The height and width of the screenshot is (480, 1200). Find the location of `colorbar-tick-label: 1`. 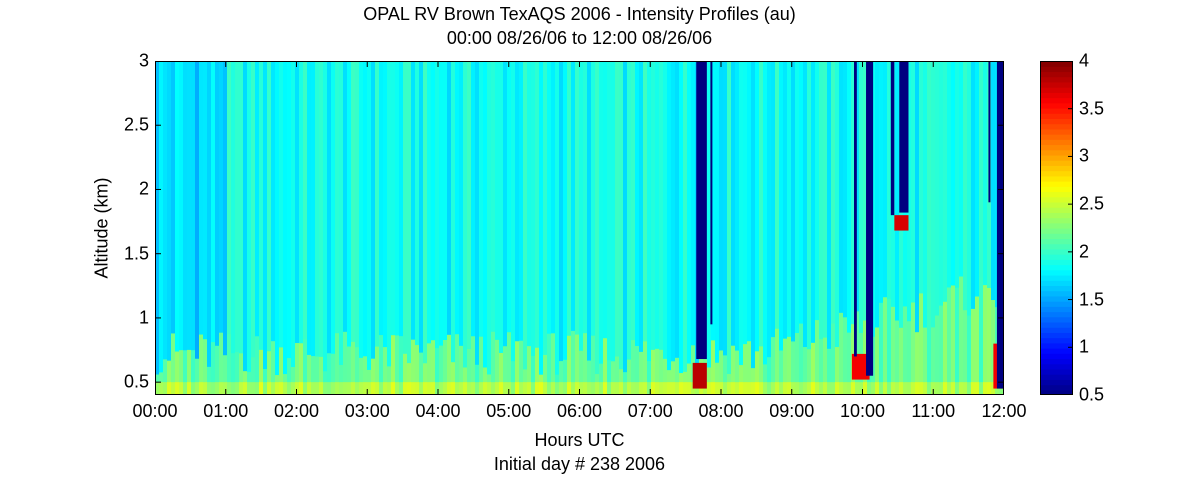

colorbar-tick-label: 1 is located at coordinates (1084, 346).